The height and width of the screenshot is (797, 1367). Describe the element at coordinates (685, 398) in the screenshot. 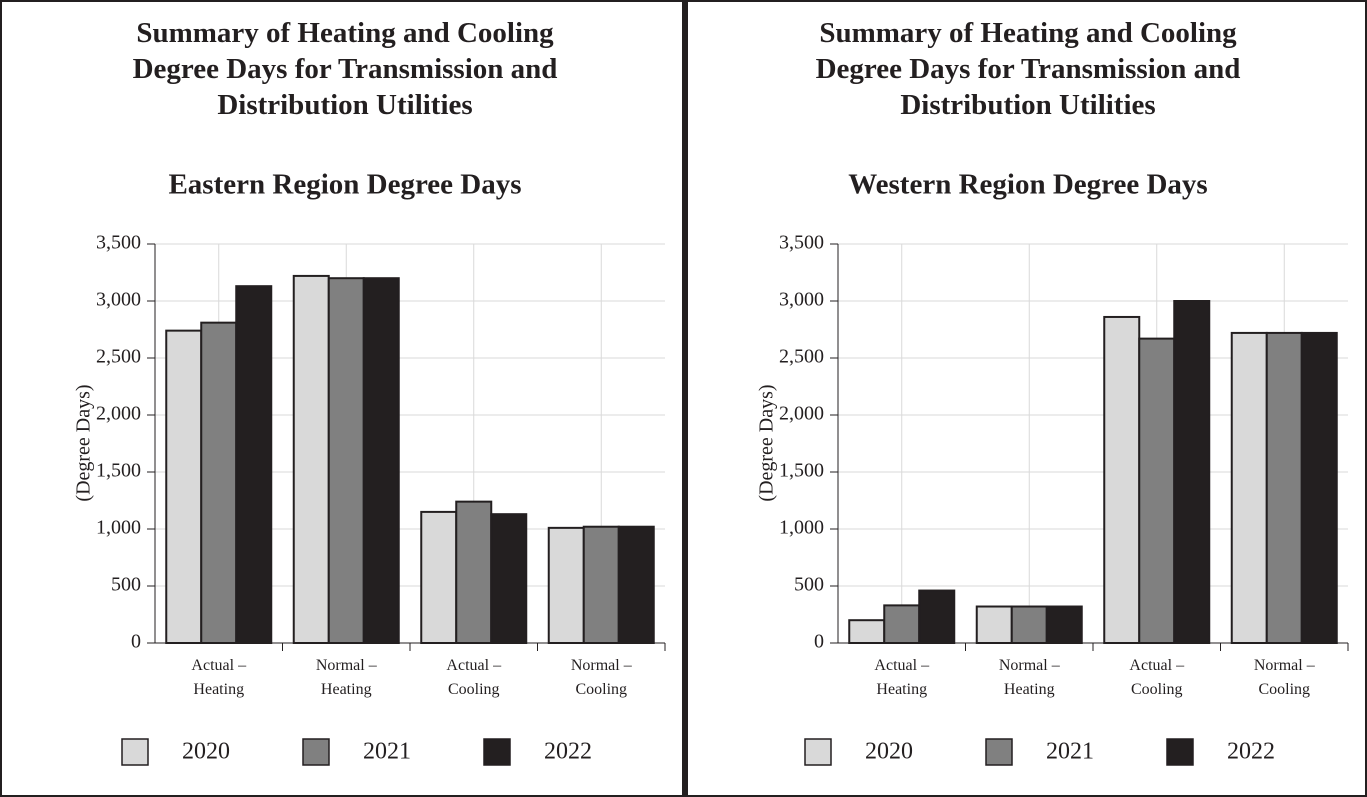

I see `panel-divider` at that location.